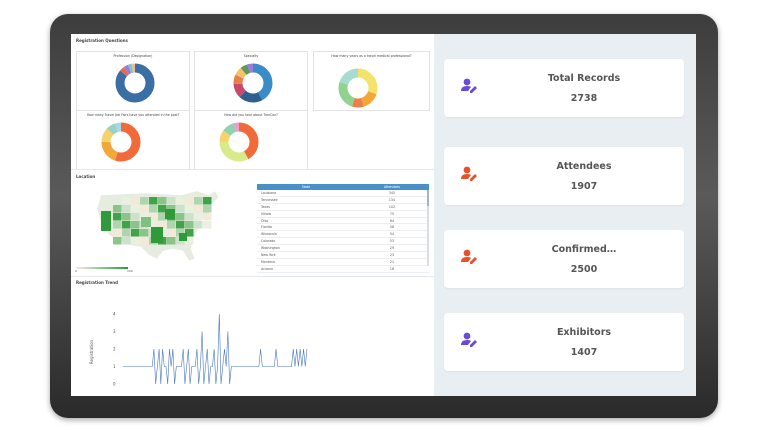 The width and height of the screenshot is (768, 430). Describe the element at coordinates (343, 241) in the screenshot. I see `table-row: Colorado 53` at that location.